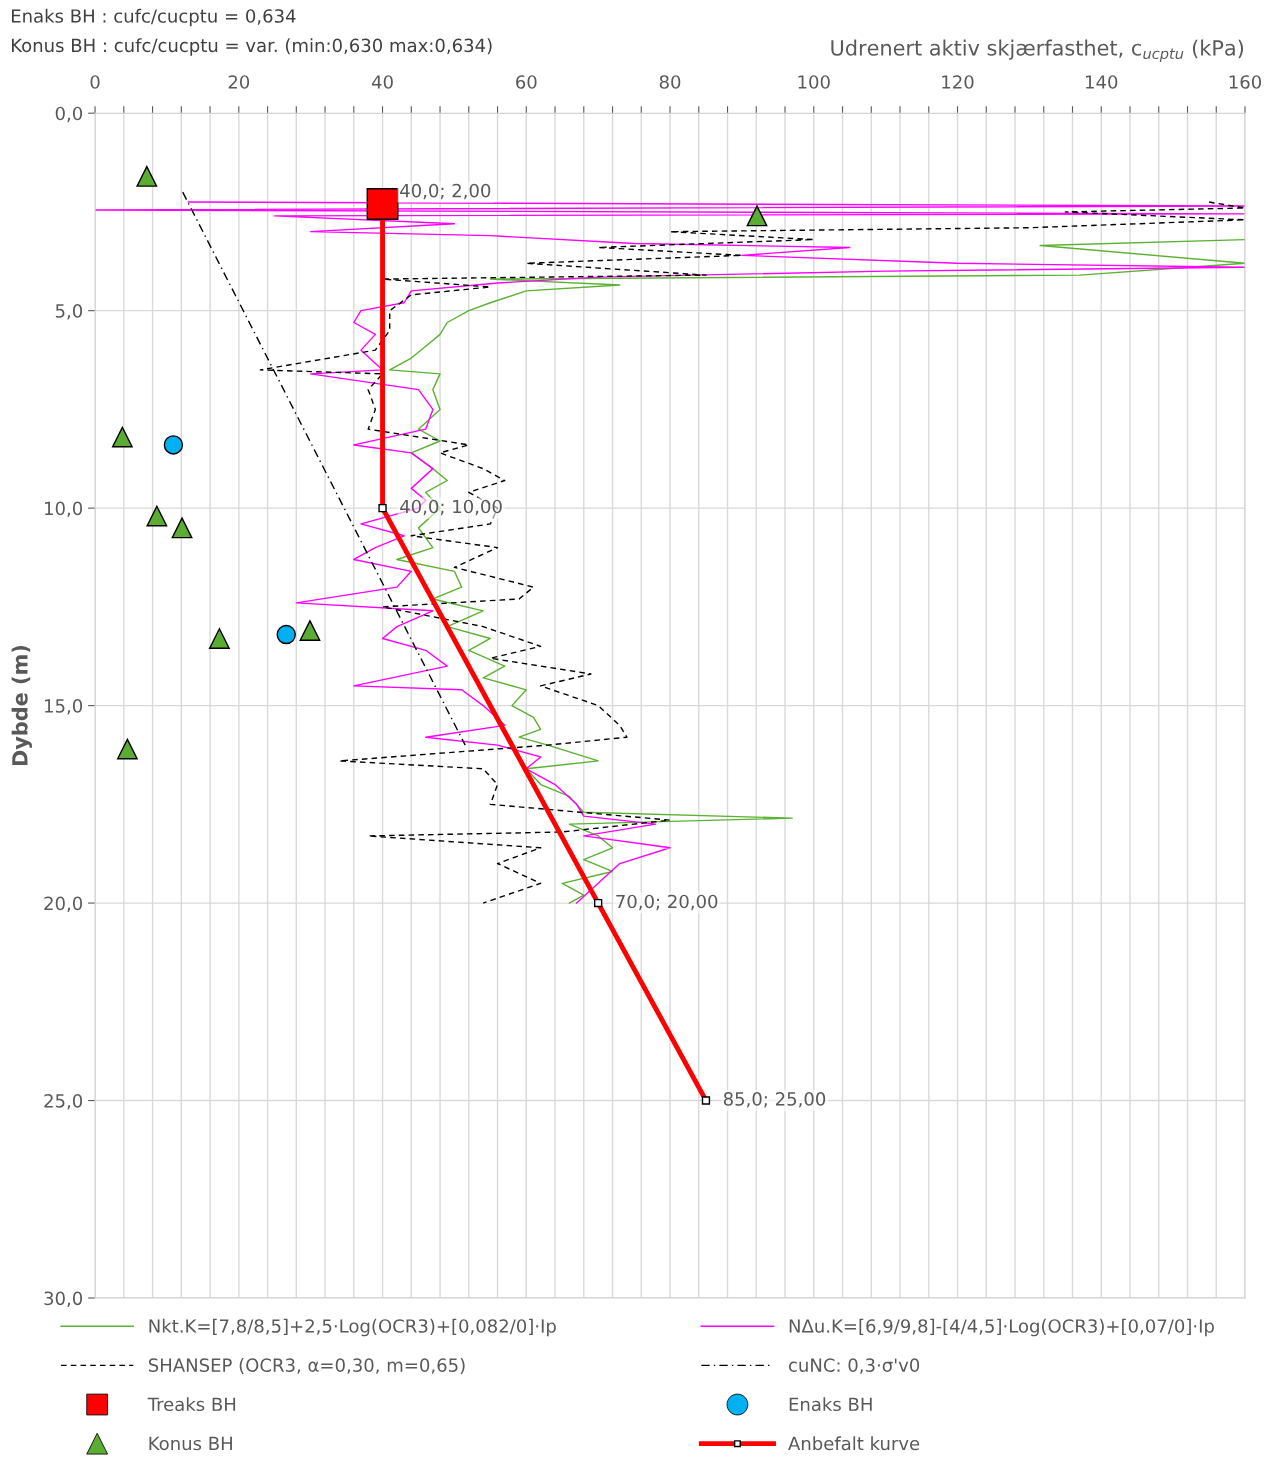  I want to click on y-tick-label: 30,0, so click(63, 1299).